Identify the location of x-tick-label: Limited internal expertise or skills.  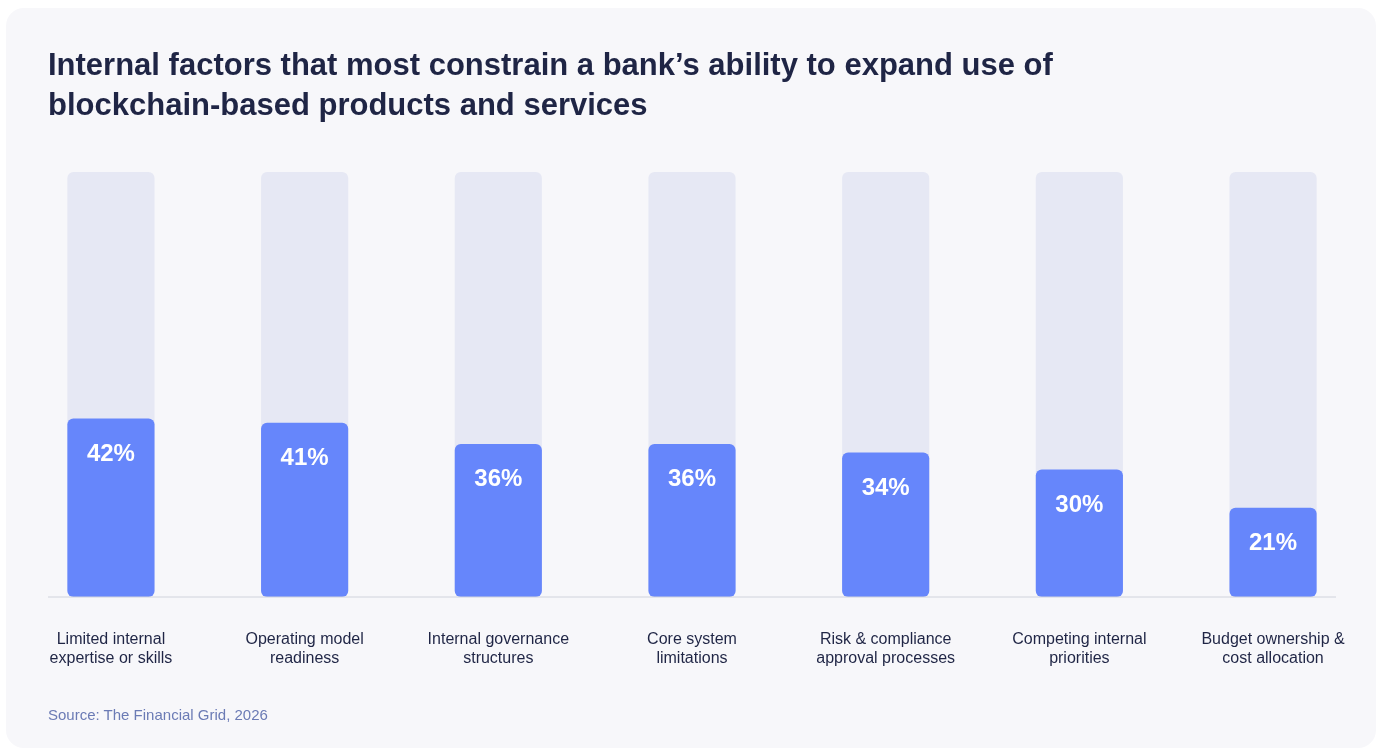
(111, 648).